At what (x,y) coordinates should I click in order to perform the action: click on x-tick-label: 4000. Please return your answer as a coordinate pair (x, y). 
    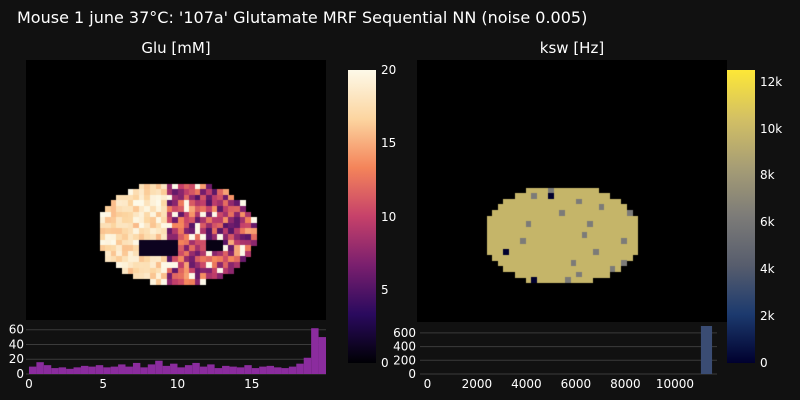
    Looking at the image, I should click on (526, 384).